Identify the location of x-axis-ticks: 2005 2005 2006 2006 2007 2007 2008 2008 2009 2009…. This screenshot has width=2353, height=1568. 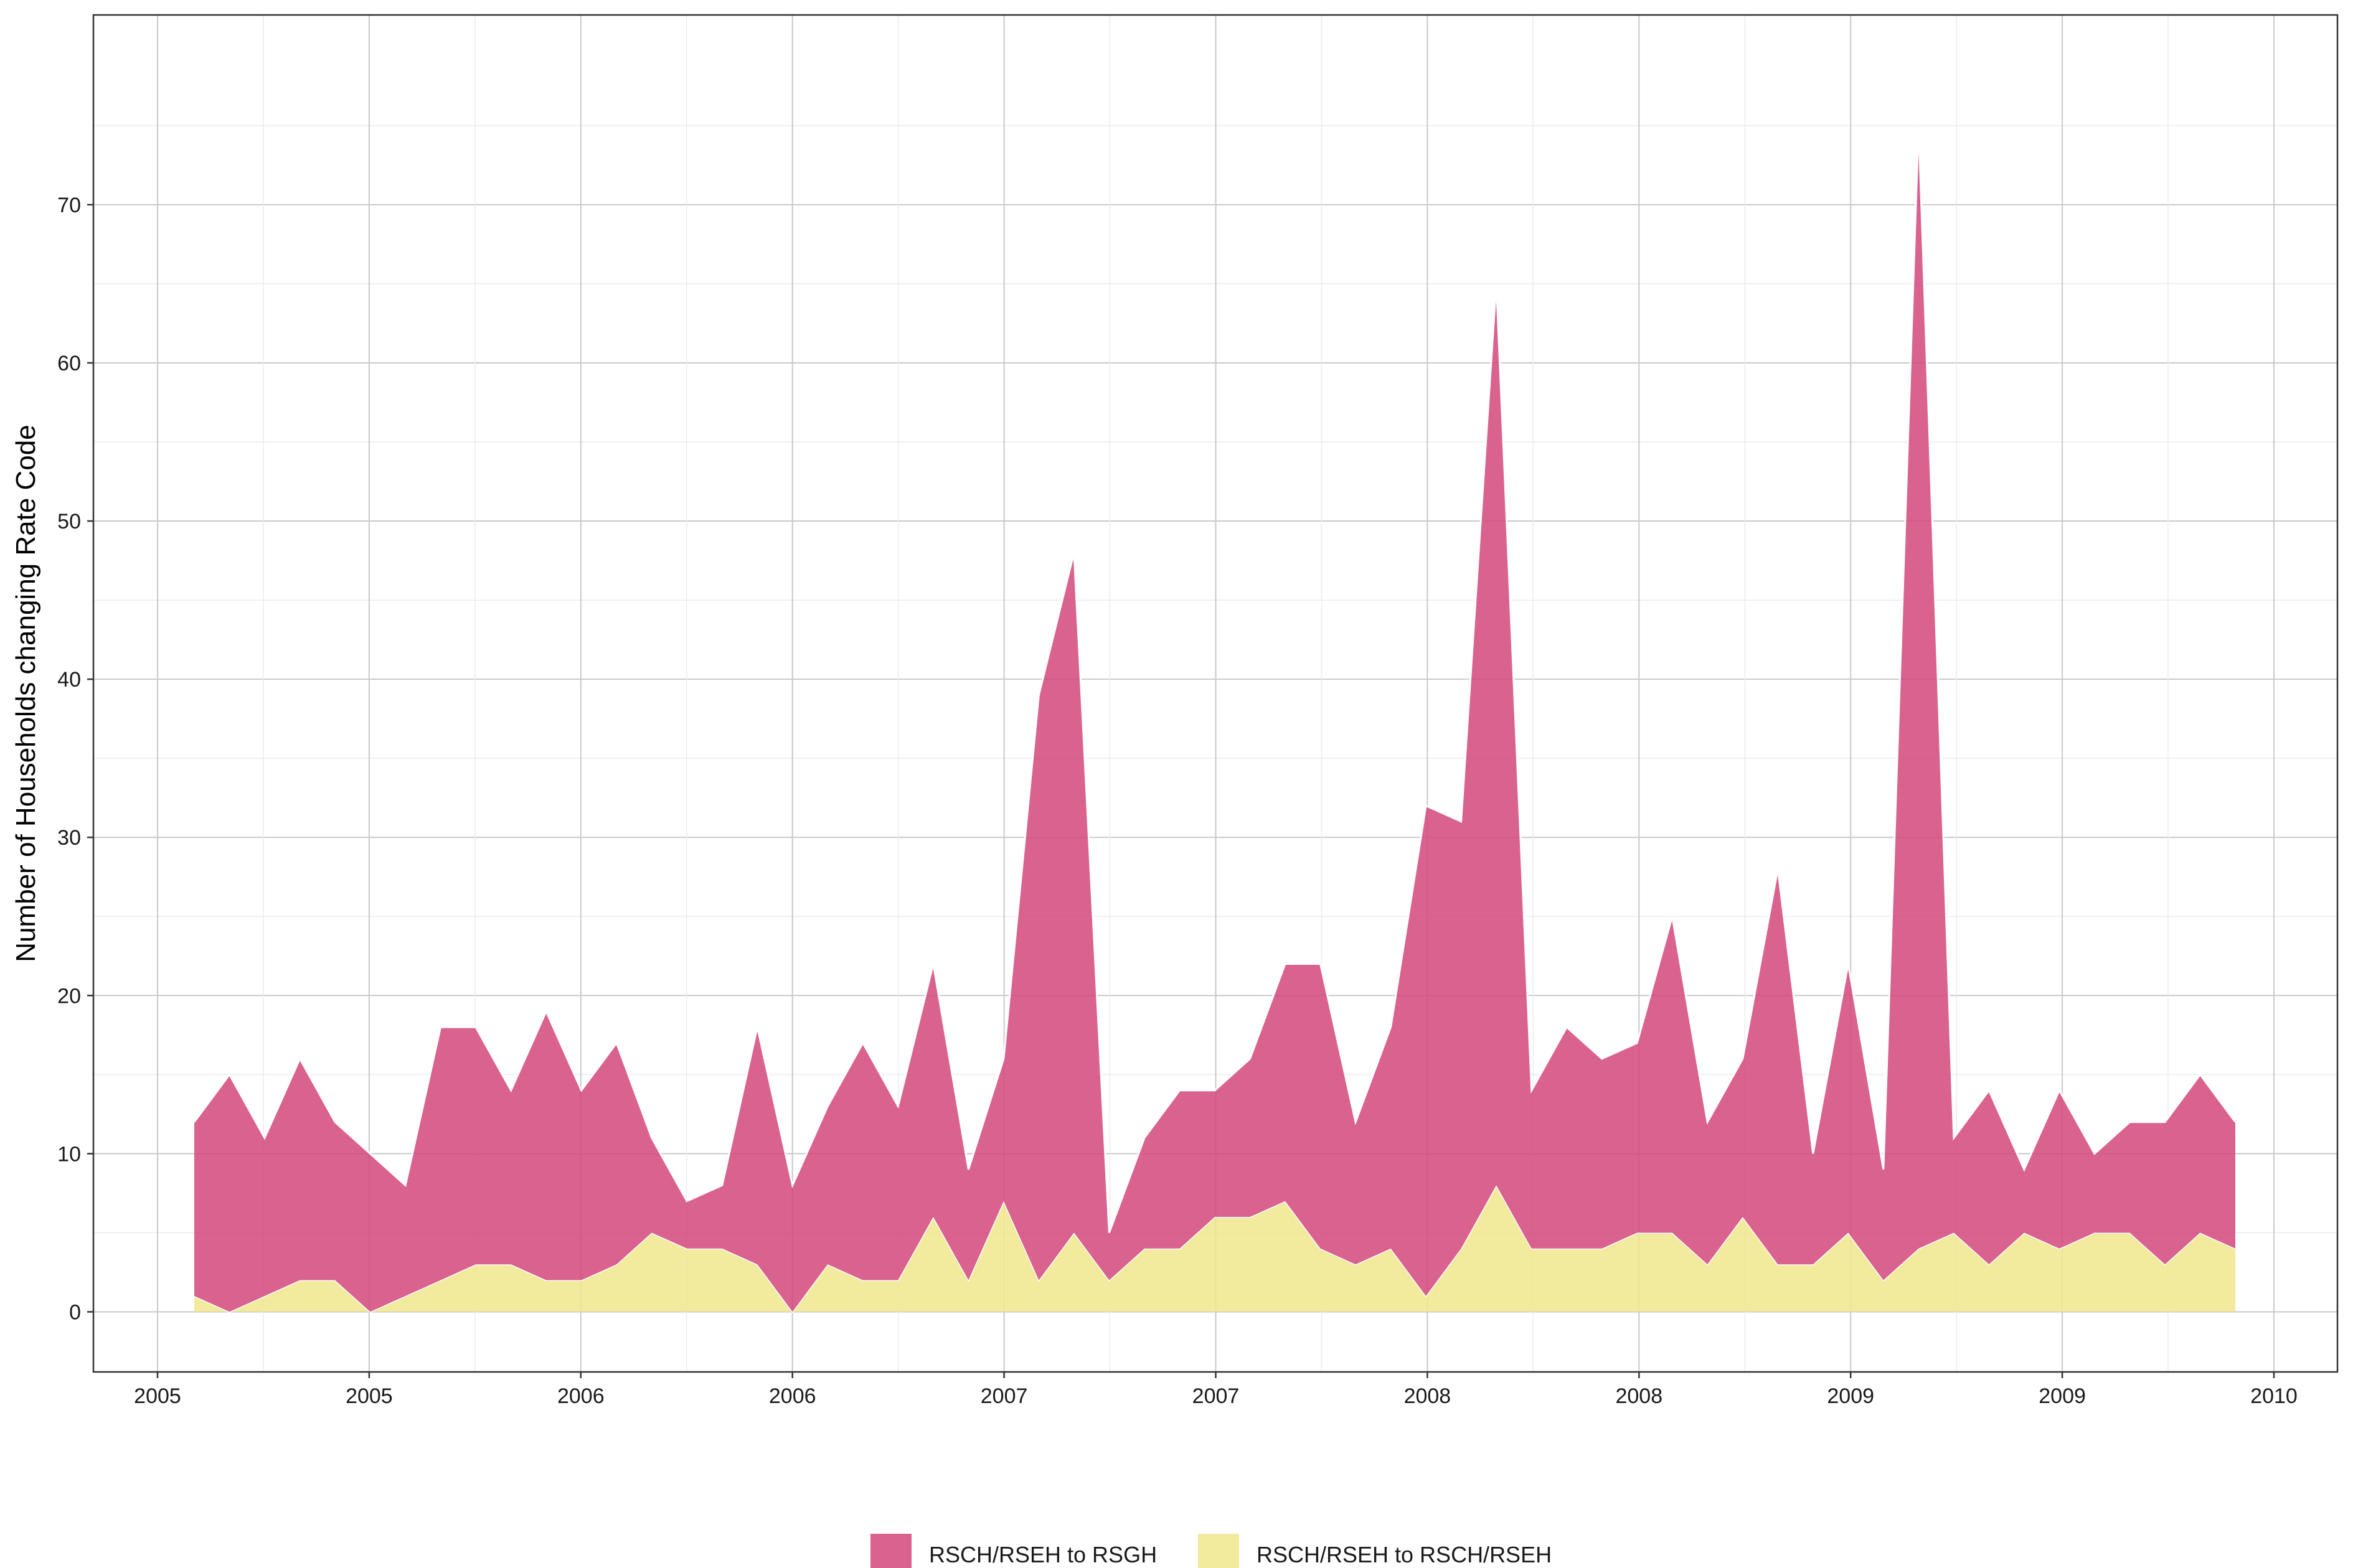
(1216, 1390).